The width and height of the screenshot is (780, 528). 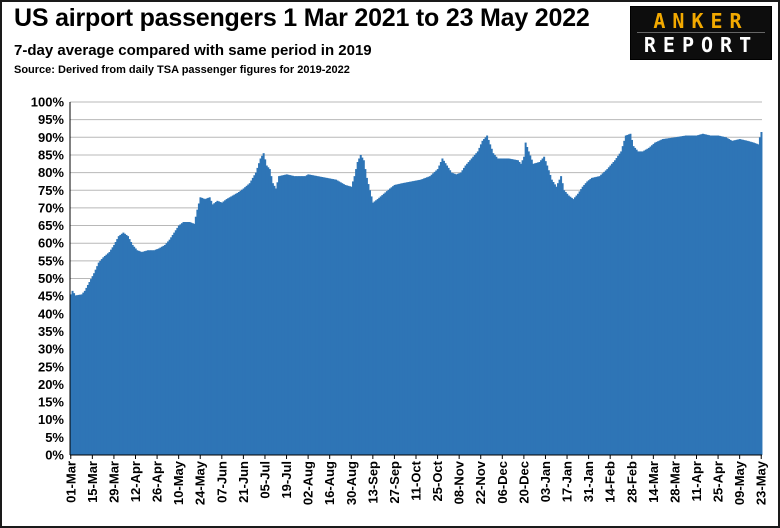 I want to click on x-tick-label: 14-Feb, so click(x=610, y=482).